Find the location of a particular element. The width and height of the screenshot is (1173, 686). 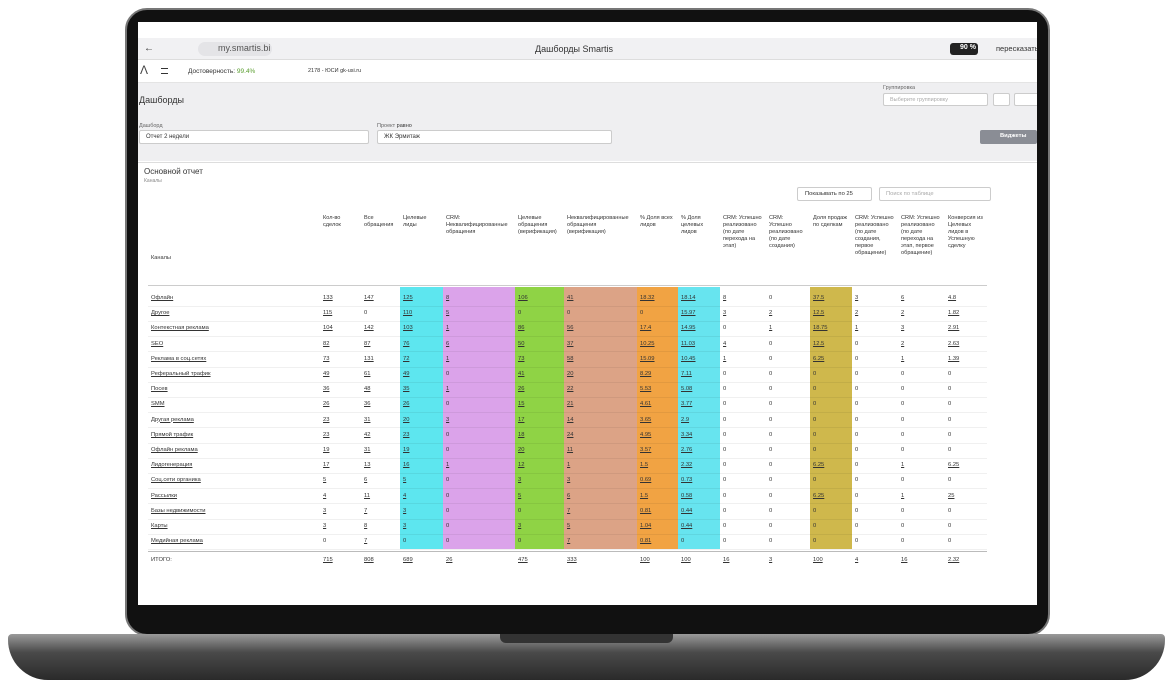

cell: 4.8 is located at coordinates (952, 298).